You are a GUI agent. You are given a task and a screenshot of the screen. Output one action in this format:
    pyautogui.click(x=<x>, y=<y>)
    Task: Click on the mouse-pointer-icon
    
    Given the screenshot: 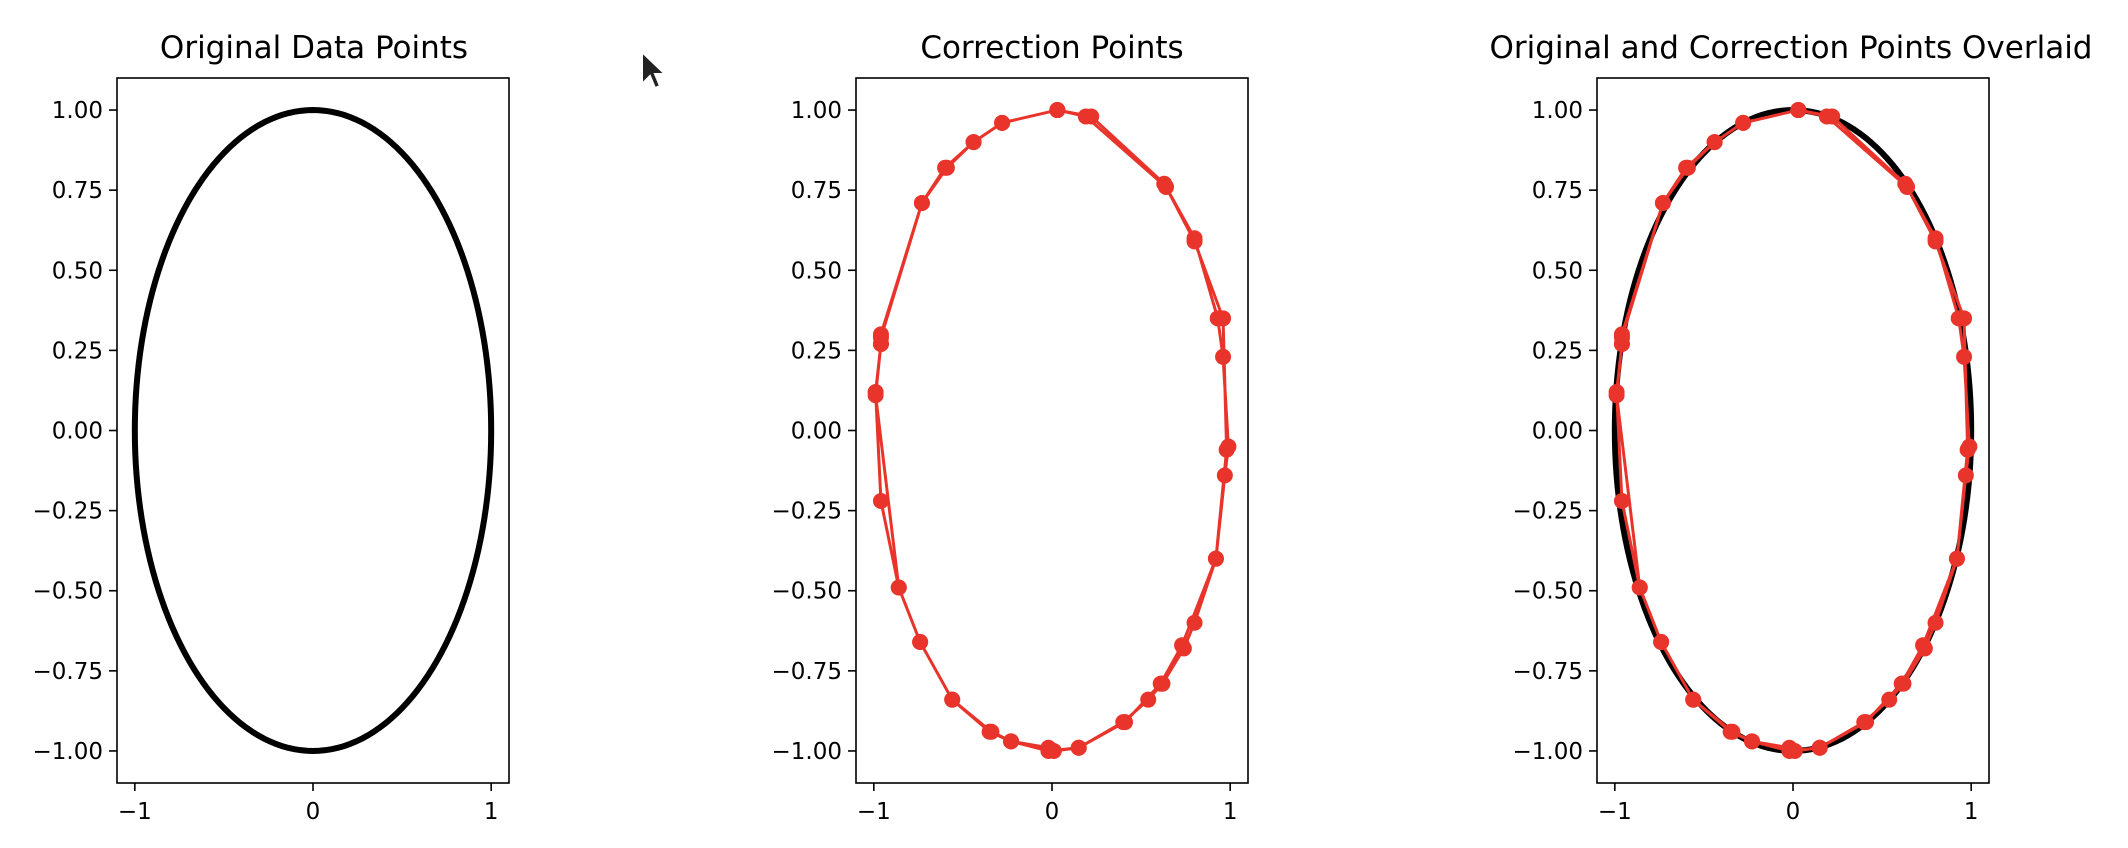 What is the action you would take?
    pyautogui.click(x=654, y=72)
    